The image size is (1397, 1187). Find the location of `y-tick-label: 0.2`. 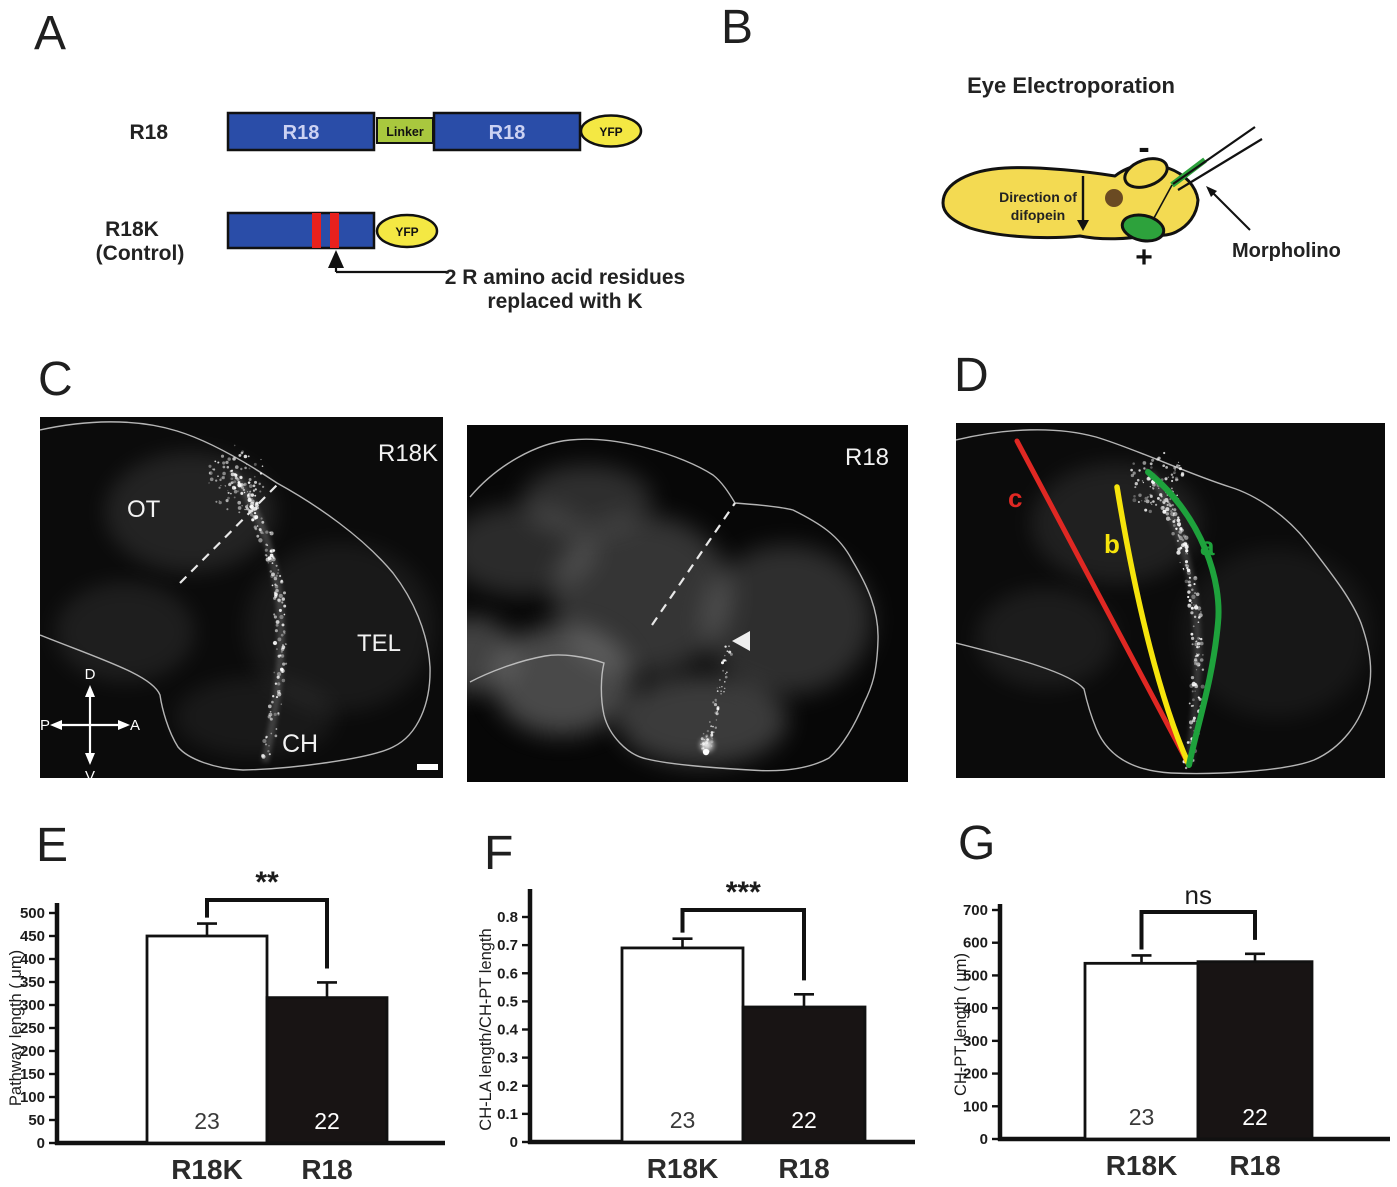

y-tick-label: 0.2 is located at coordinates (507, 1086).